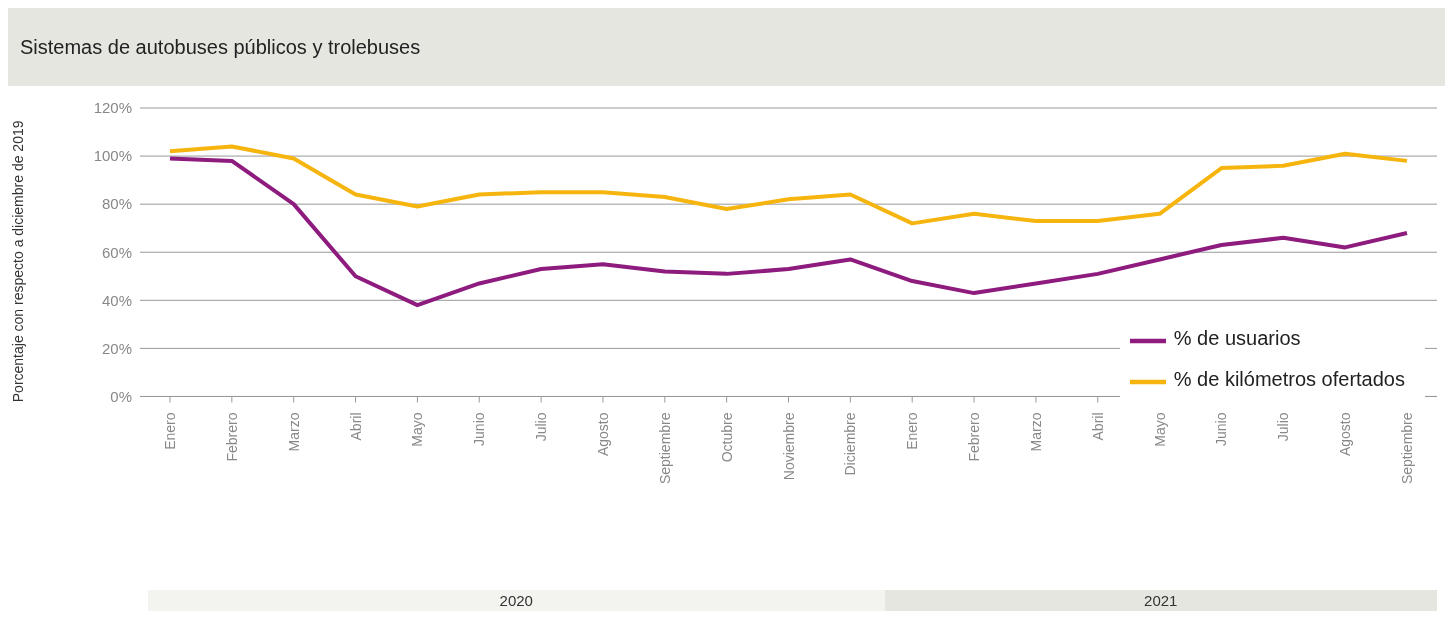 This screenshot has height=630, width=1453. Describe the element at coordinates (17, 261) in the screenshot. I see `y-axis-title: Porcentaje con respecto a diciembre de 2019` at that location.